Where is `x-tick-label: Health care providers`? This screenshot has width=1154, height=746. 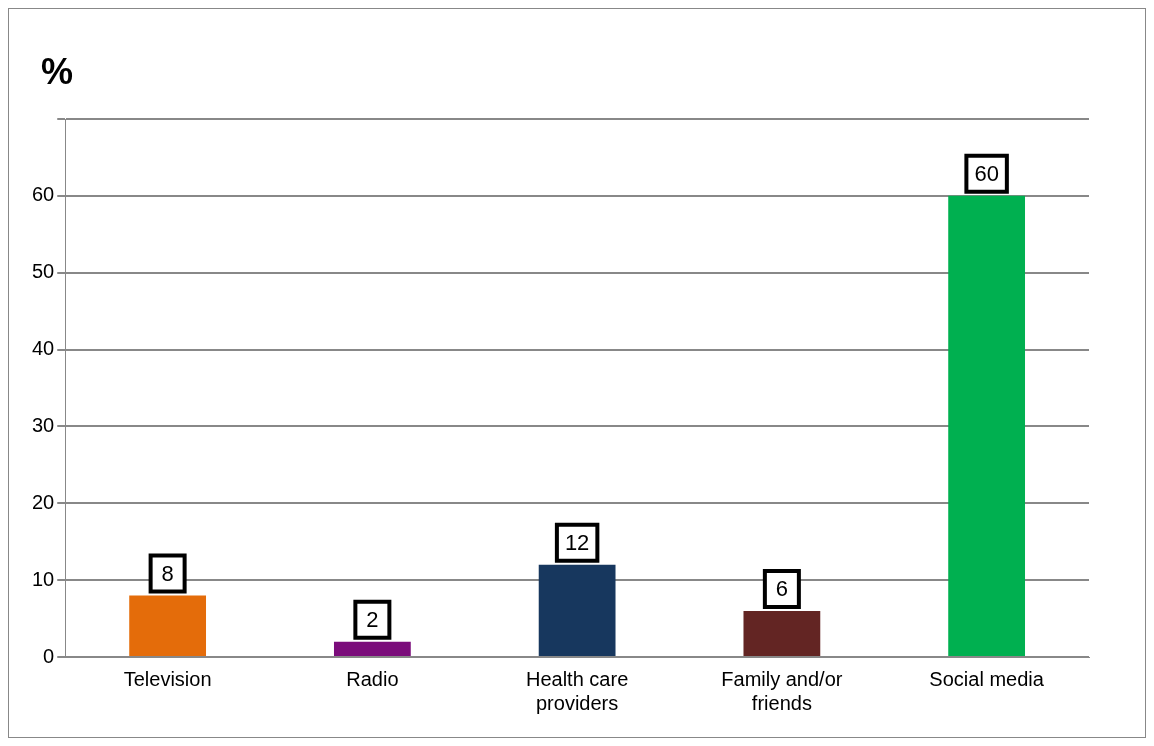
x-tick-label: Health care providers is located at coordinates (577, 690).